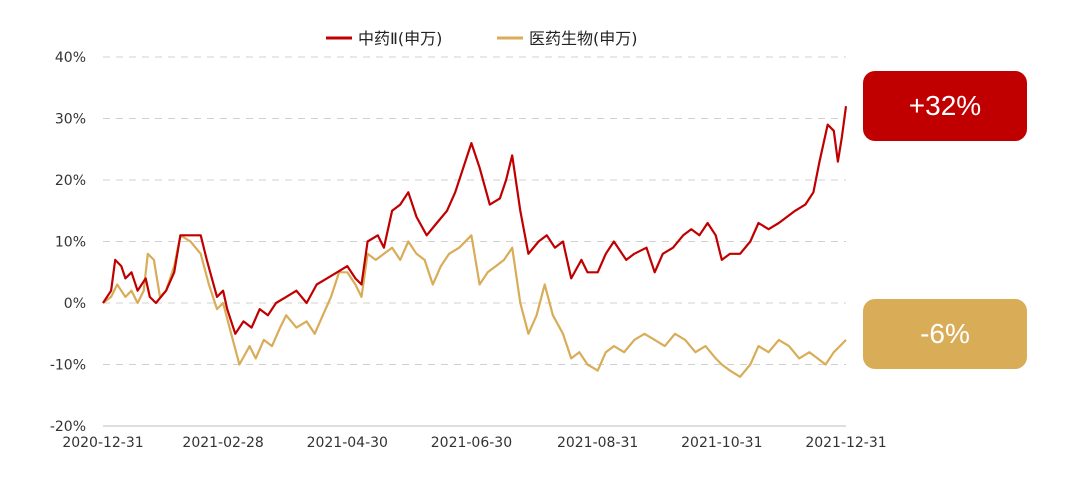 This screenshot has width=1080, height=500. What do you see at coordinates (945, 106) in the screenshot?
I see `callout-red-badge: +32%` at bounding box center [945, 106].